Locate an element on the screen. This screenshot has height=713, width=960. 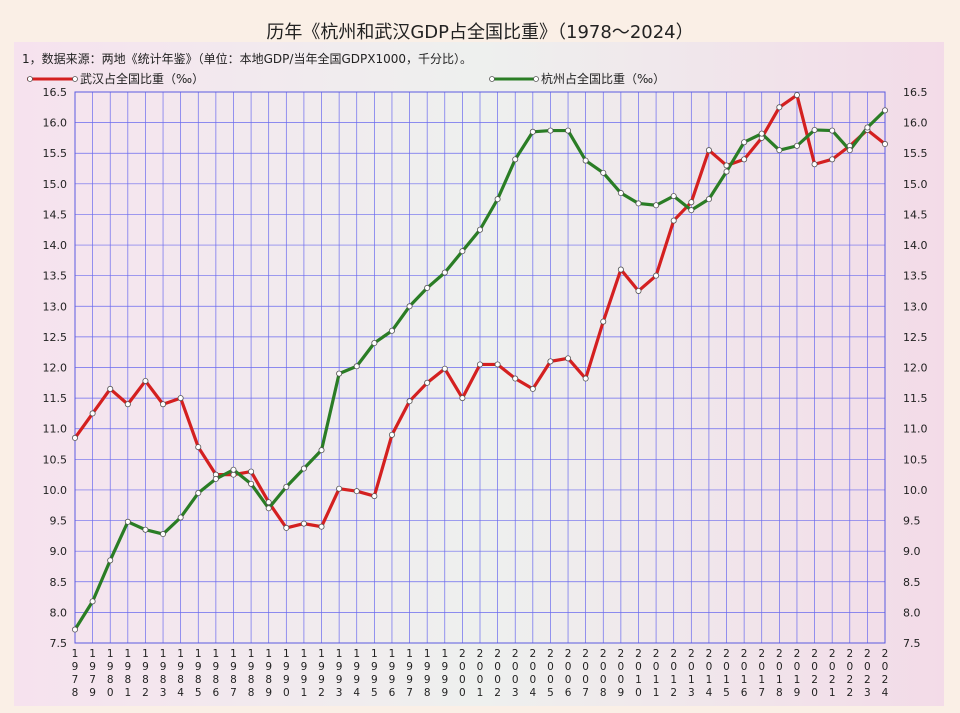
chart-title: 历年《杭州和武汉GDP占全国比重》（1978～2024） is located at coordinates (480, 32).